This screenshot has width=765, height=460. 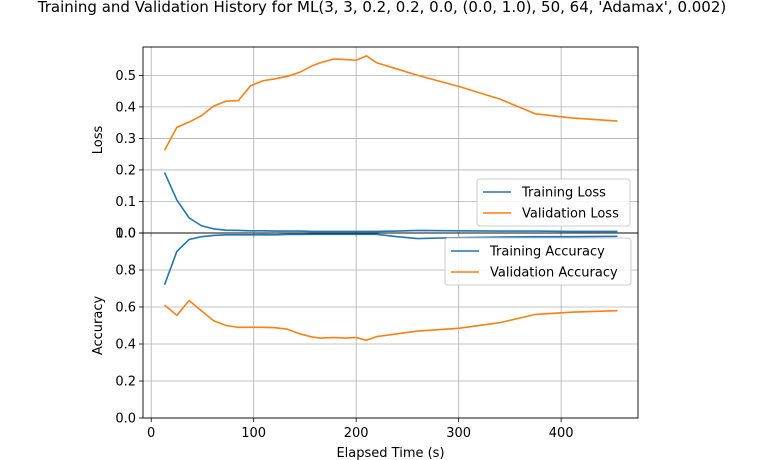 What do you see at coordinates (125, 271) in the screenshot?
I see `y-tick-label: 0.8` at bounding box center [125, 271].